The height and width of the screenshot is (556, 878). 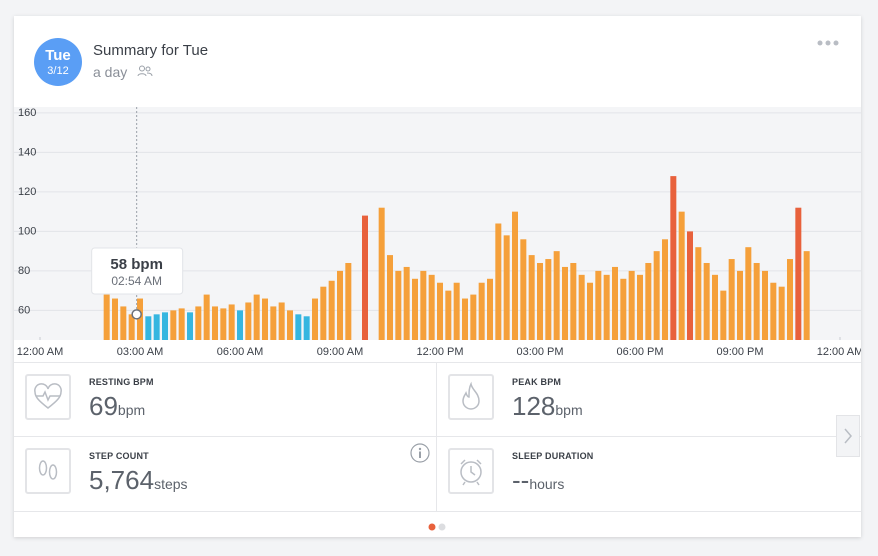 What do you see at coordinates (639, 352) in the screenshot?
I see `x-tick-label: 06:00 PM` at bounding box center [639, 352].